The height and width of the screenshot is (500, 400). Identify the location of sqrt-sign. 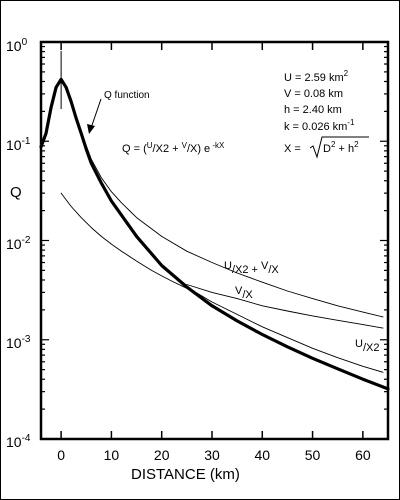
(339, 147).